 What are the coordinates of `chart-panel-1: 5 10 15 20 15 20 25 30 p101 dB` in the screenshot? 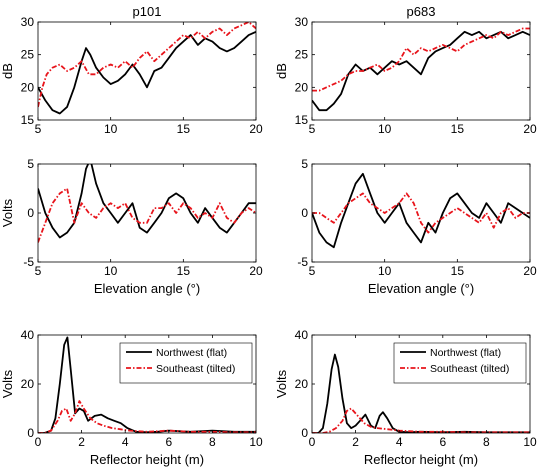 It's located at (131, 70).